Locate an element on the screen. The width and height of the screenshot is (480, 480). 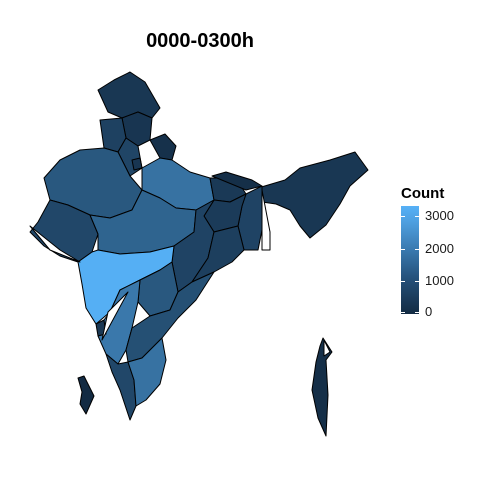
legend-title: Count is located at coordinates (423, 193).